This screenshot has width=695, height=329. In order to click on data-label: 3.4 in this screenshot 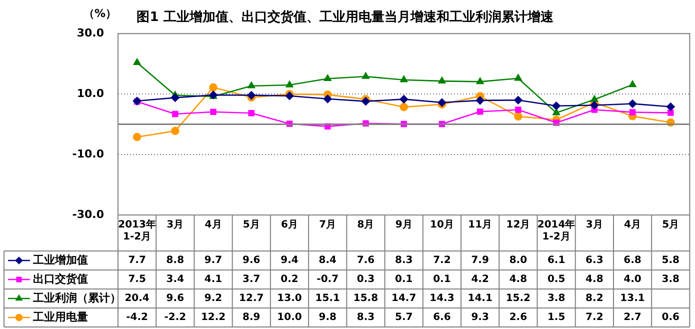, I will do `click(175, 280)`.